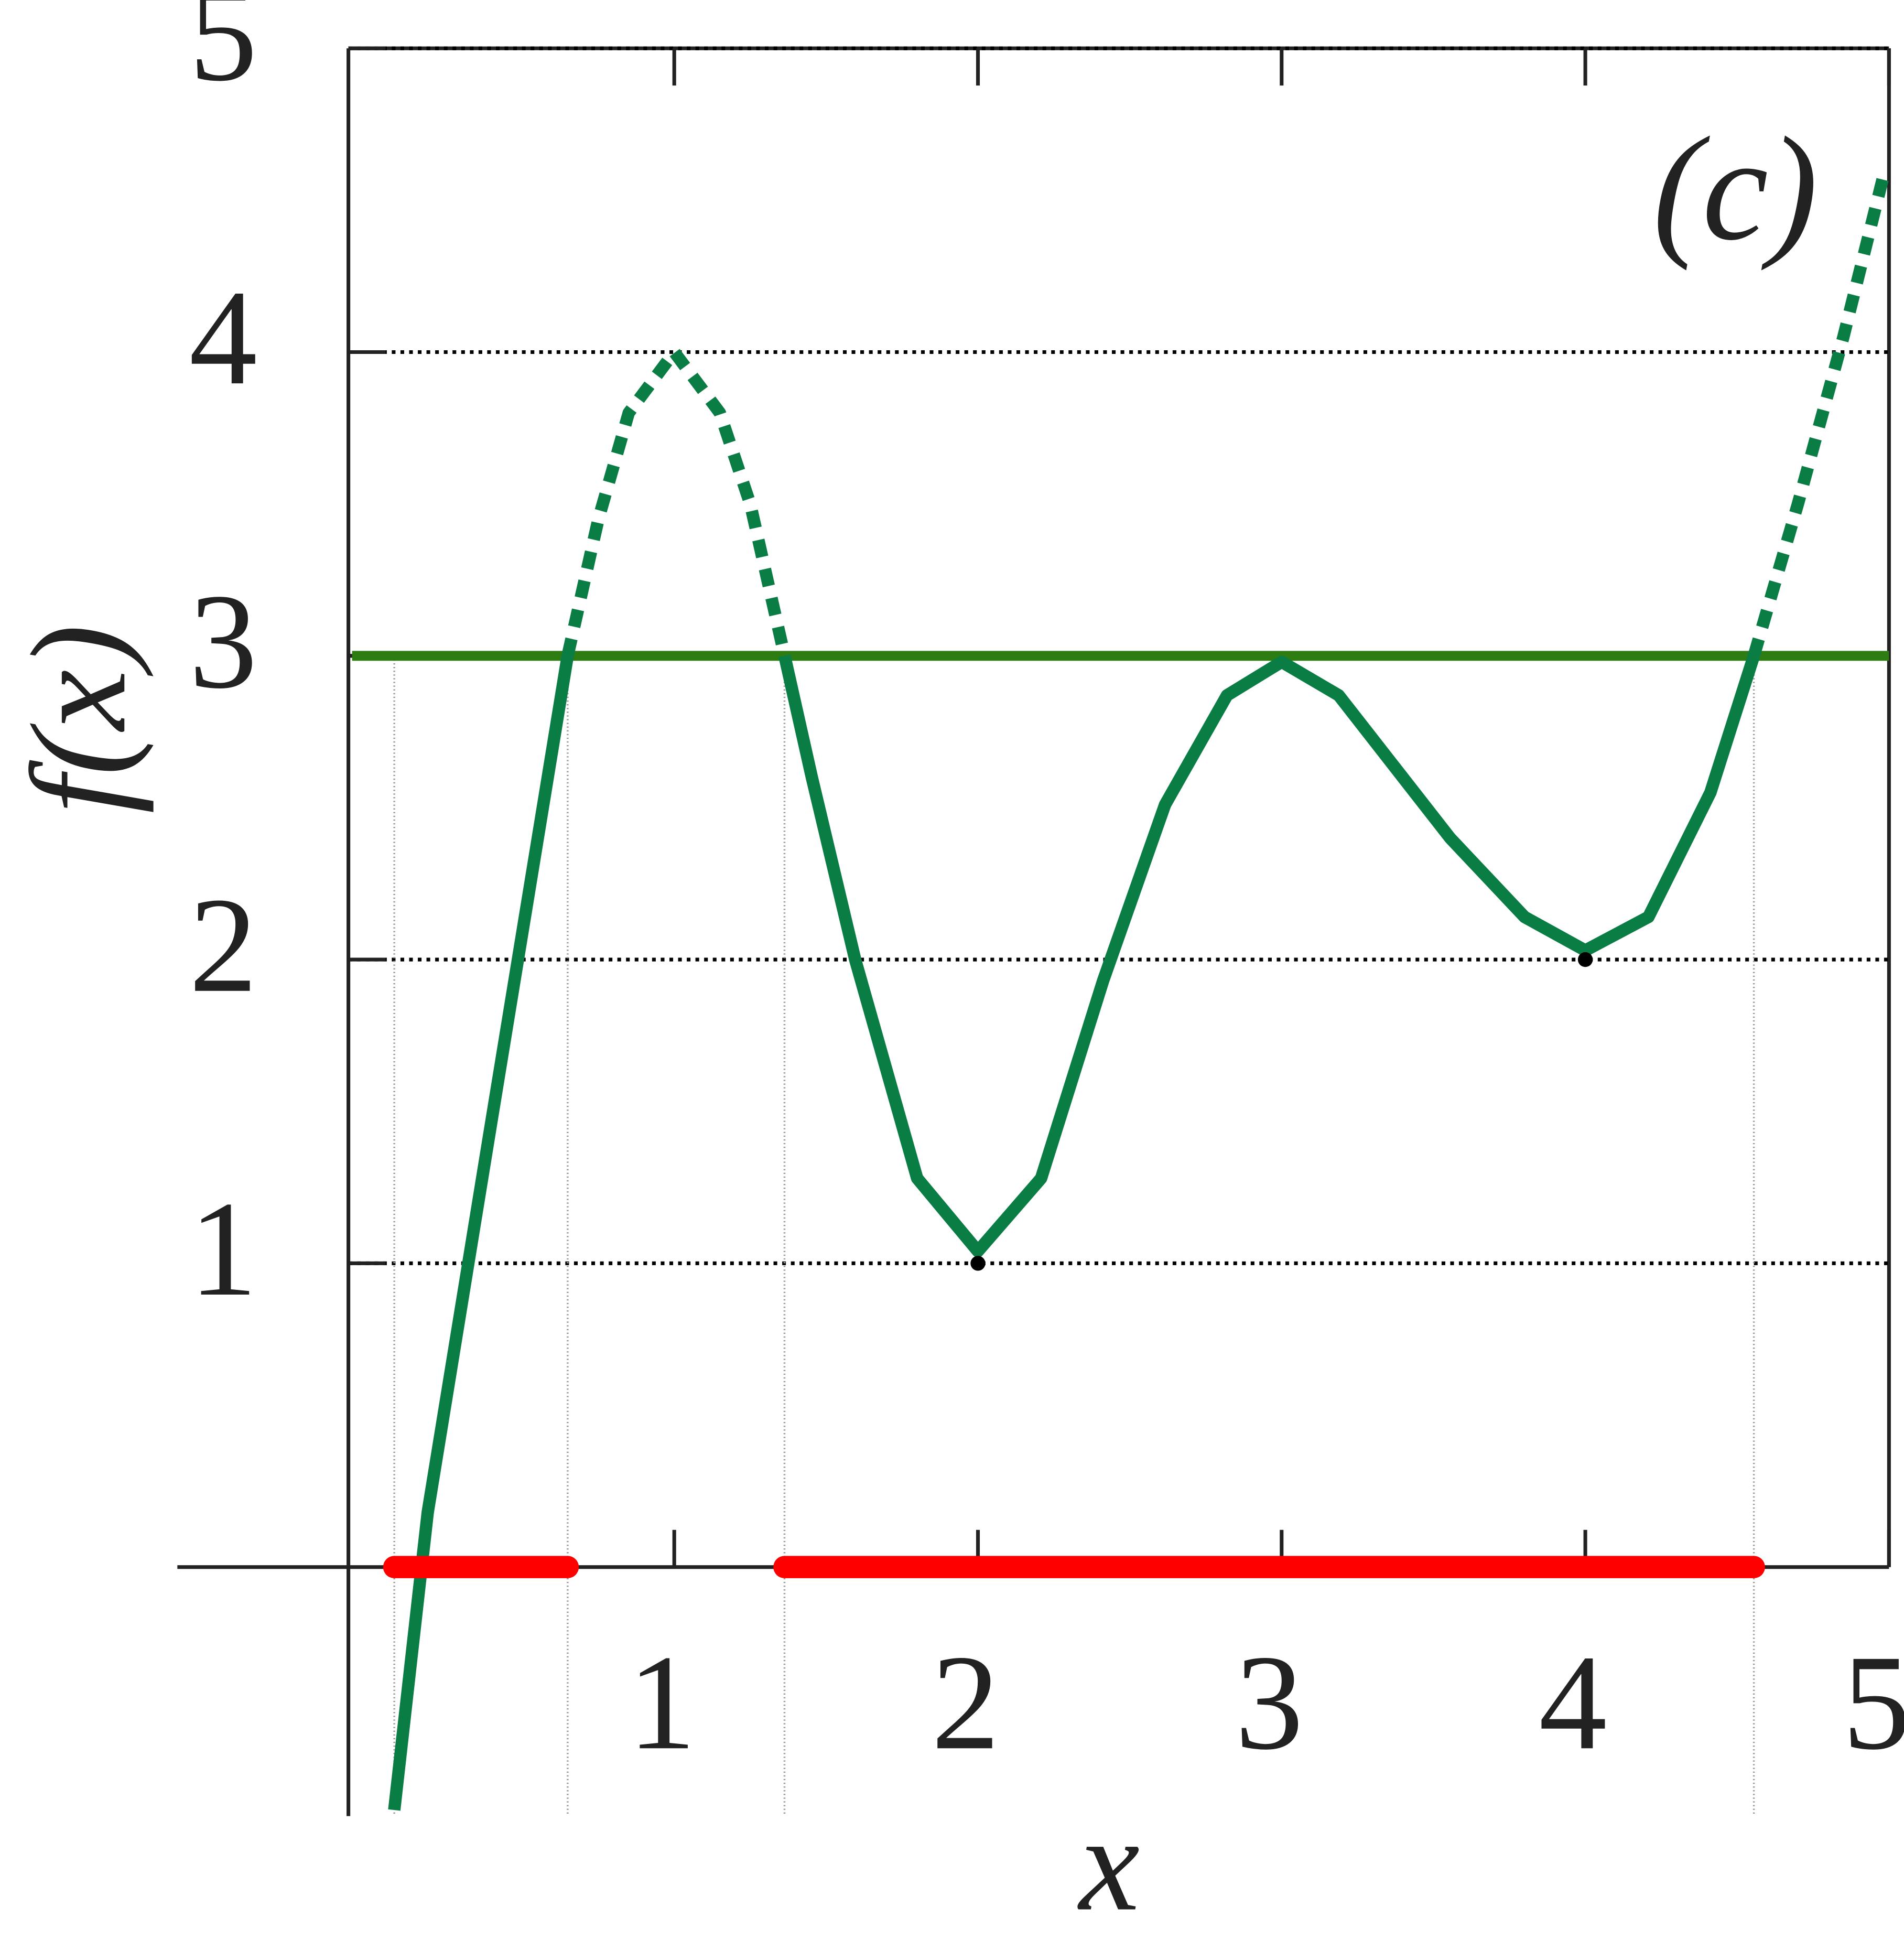 The height and width of the screenshot is (1950, 1904). What do you see at coordinates (223, 55) in the screenshot?
I see `y-tick-label: 5` at bounding box center [223, 55].